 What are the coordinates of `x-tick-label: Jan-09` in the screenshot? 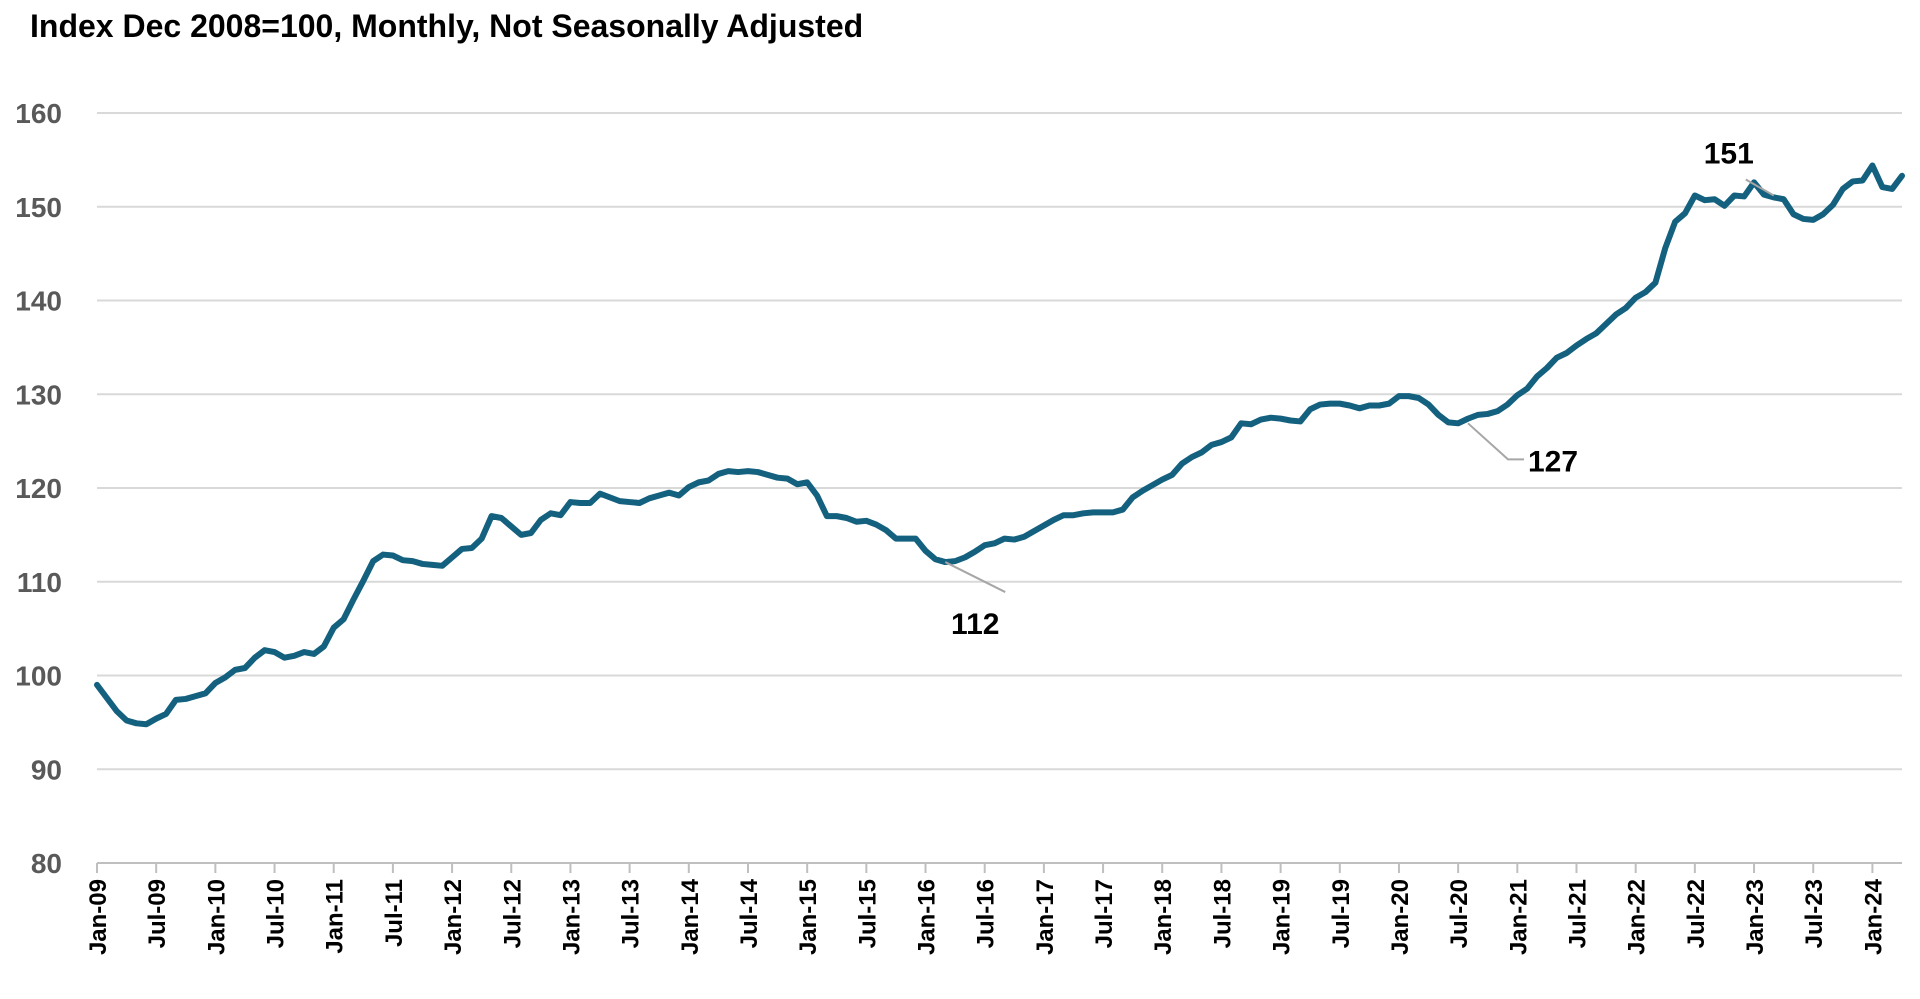 It's located at (98, 917).